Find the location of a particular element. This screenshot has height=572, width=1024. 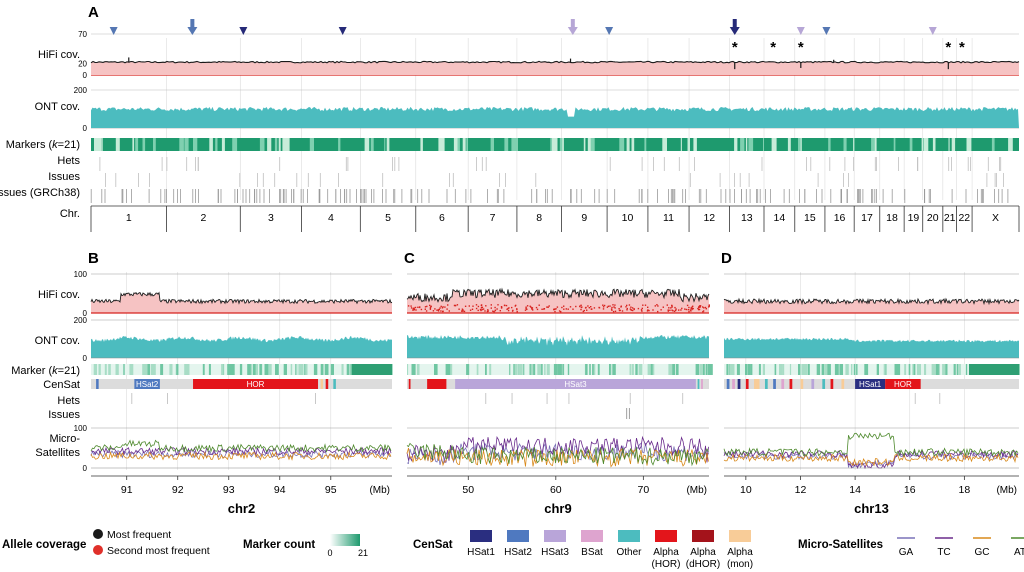

micro-legend-label: GA is located at coordinates (906, 552).